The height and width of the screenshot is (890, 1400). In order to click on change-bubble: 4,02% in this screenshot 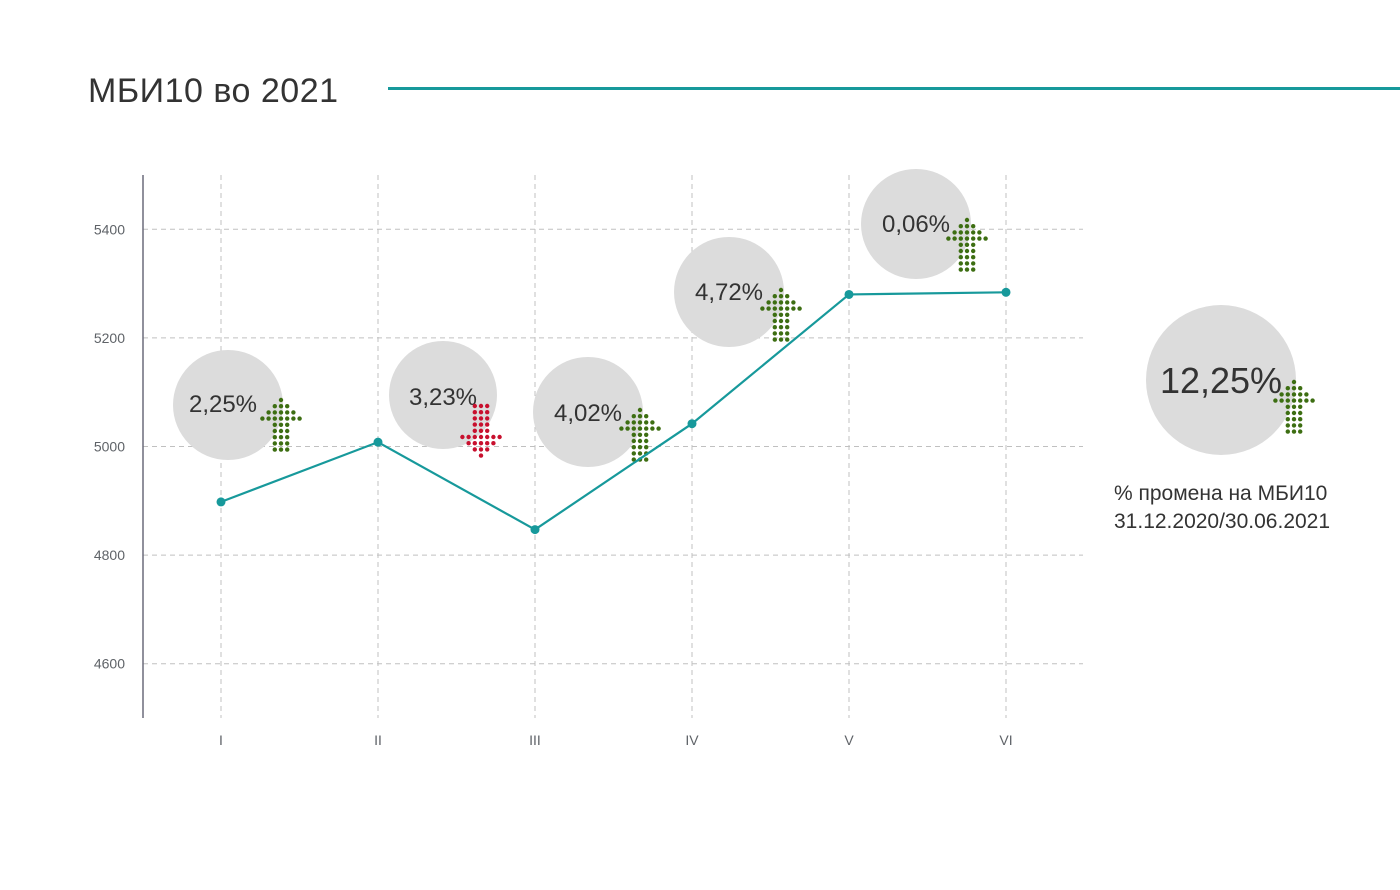, I will do `click(597, 412)`.